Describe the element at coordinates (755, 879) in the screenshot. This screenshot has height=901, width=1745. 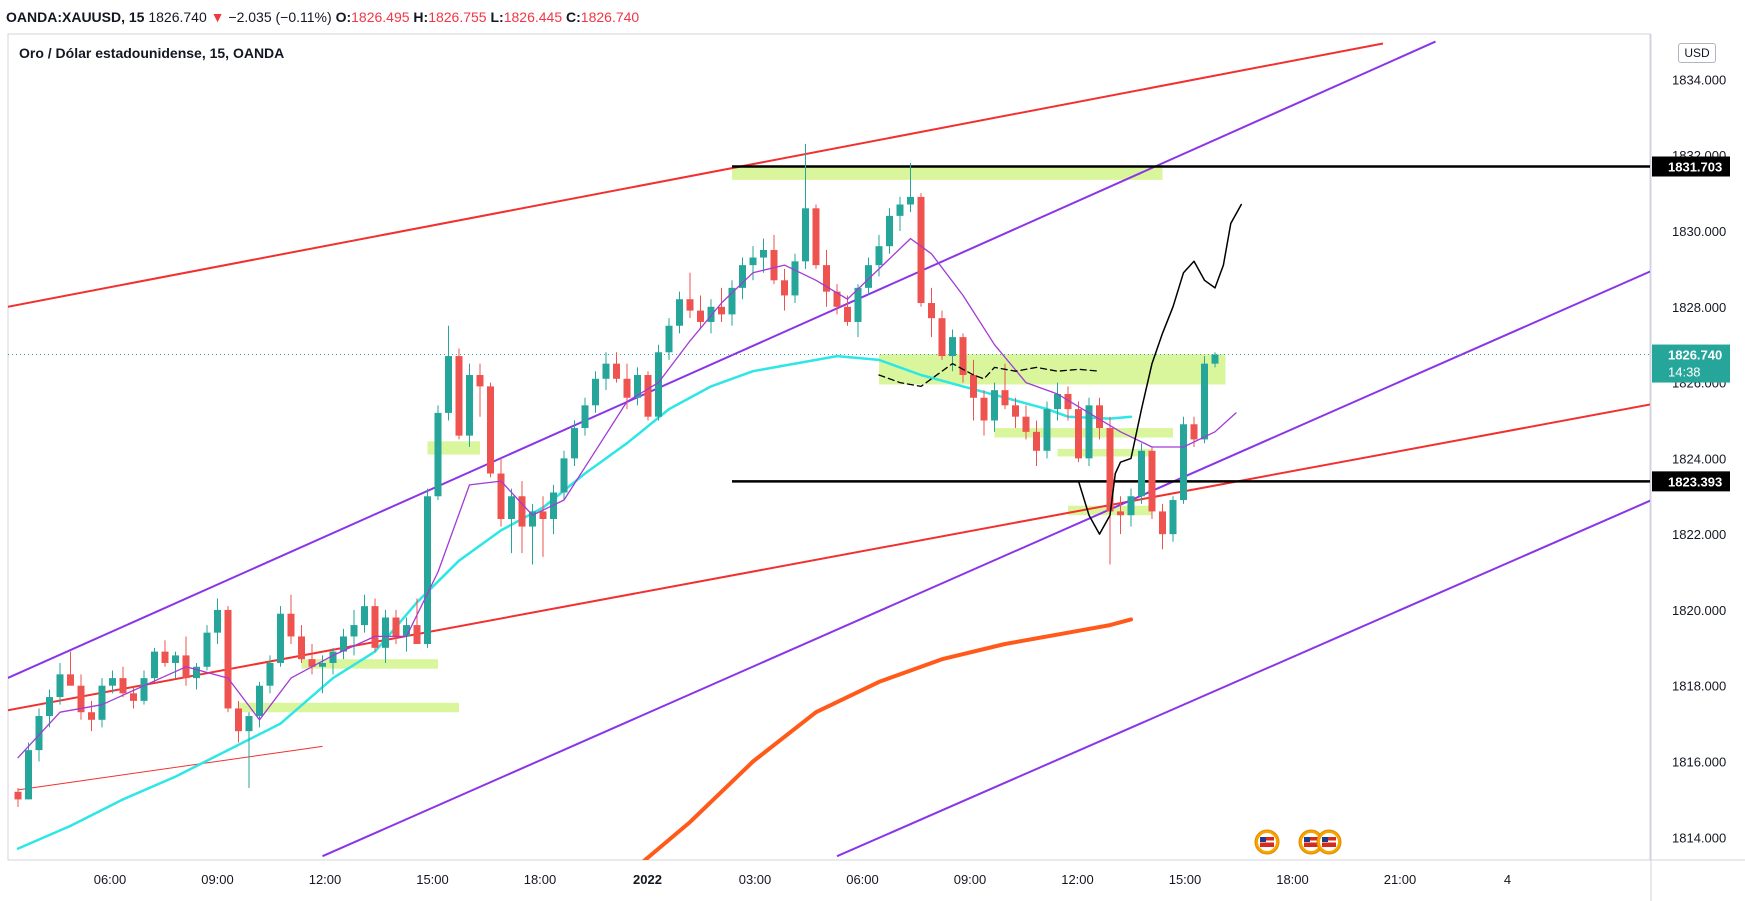
I see `x-tick-label: 03:00` at that location.